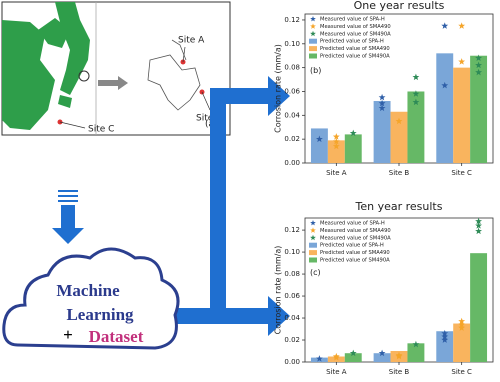 This screenshot has width=500, height=382. Describe the element at coordinates (209, 119) in the screenshot. I see `site-label: Site B` at that location.